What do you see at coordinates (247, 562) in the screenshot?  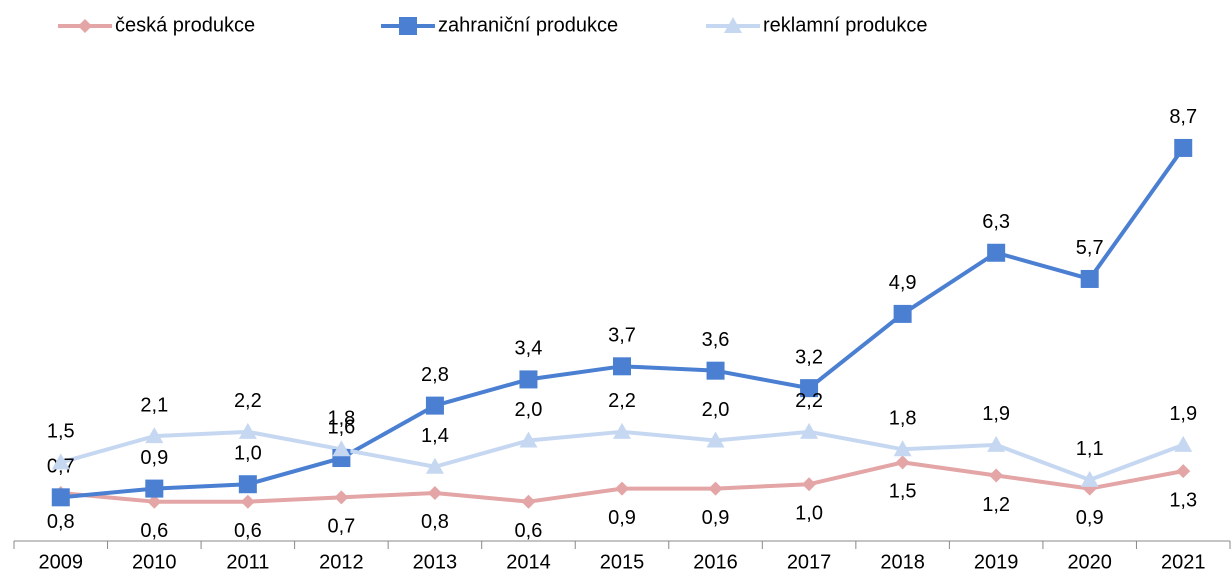 I see `x-tick-label: 2011` at bounding box center [247, 562].